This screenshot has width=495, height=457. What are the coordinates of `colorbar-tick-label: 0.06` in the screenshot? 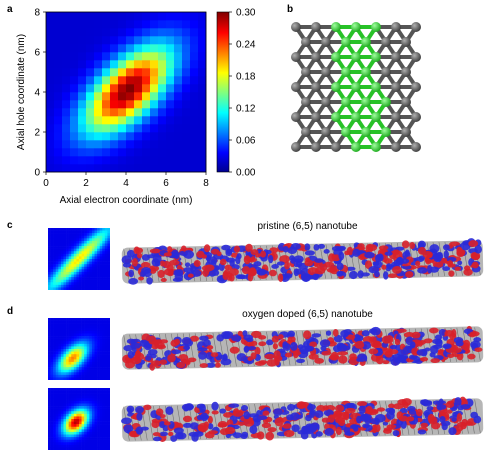 It's located at (246, 141).